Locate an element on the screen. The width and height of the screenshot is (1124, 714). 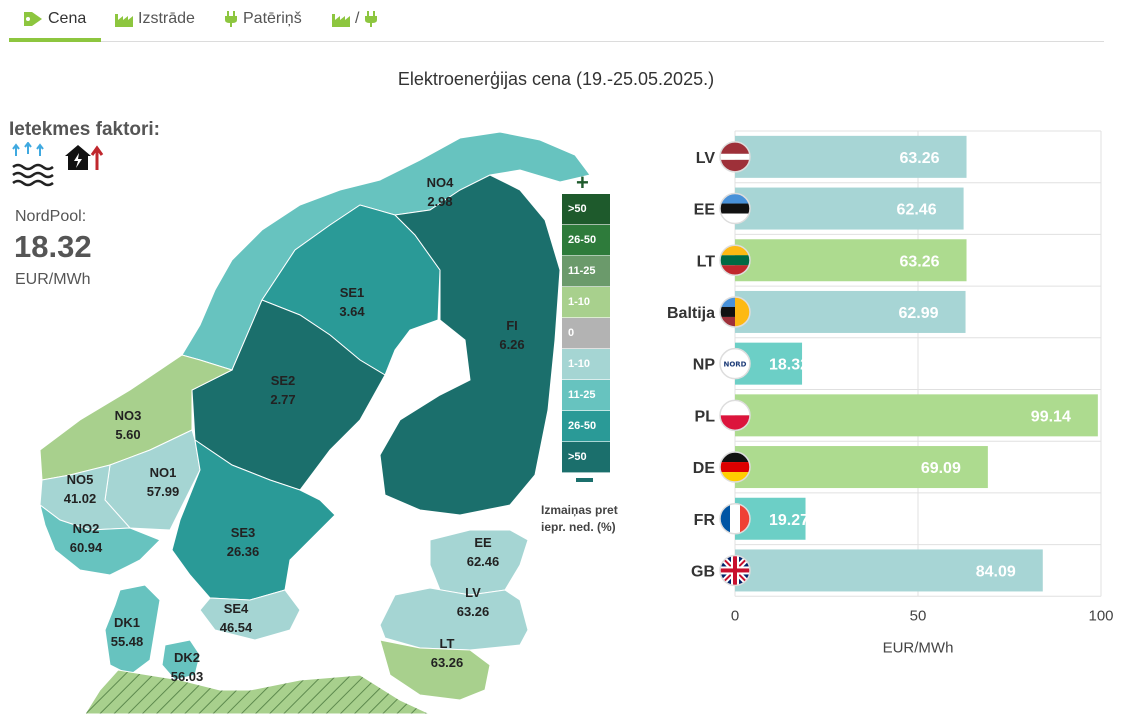
x-tick-label: 0 is located at coordinates (735, 615).